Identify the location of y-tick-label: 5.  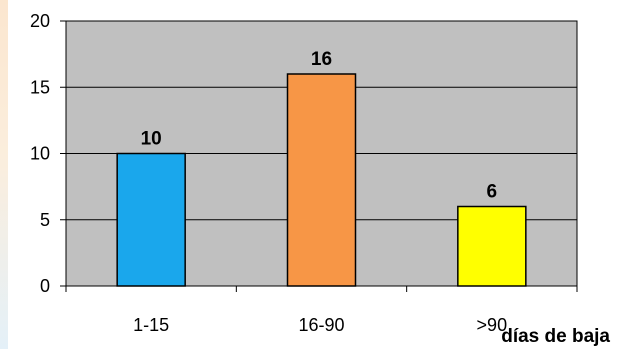
(45, 220).